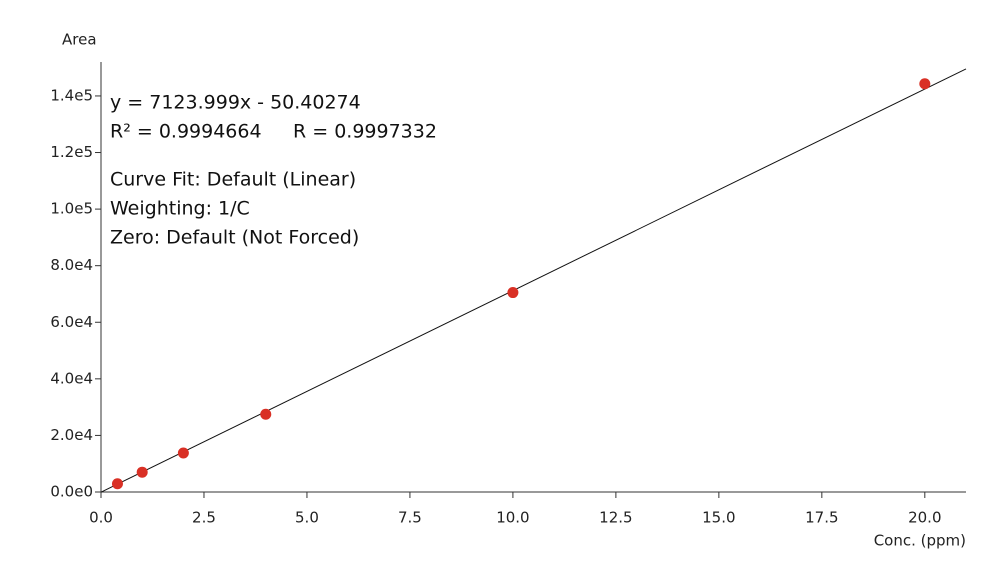 The width and height of the screenshot is (1004, 566). What do you see at coordinates (233, 180) in the screenshot?
I see `annotation: Curve Fit: Default (Linear)` at bounding box center [233, 180].